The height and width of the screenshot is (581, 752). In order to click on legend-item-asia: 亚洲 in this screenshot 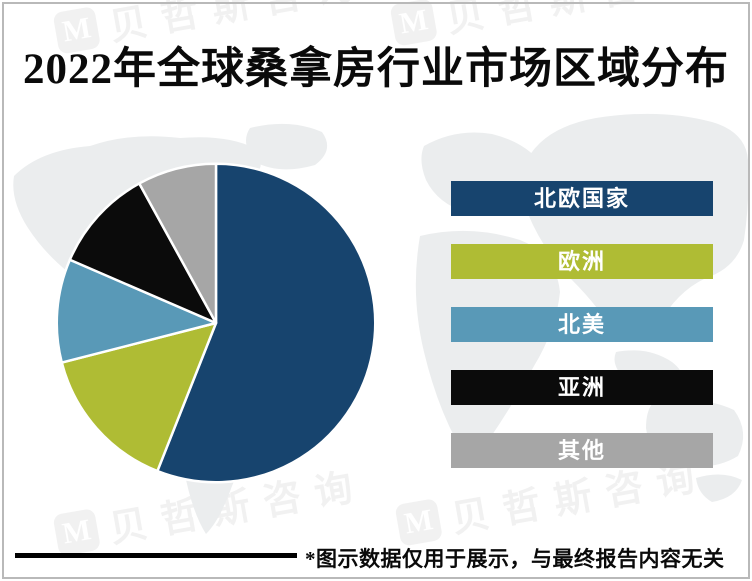, I will do `click(582, 387)`.